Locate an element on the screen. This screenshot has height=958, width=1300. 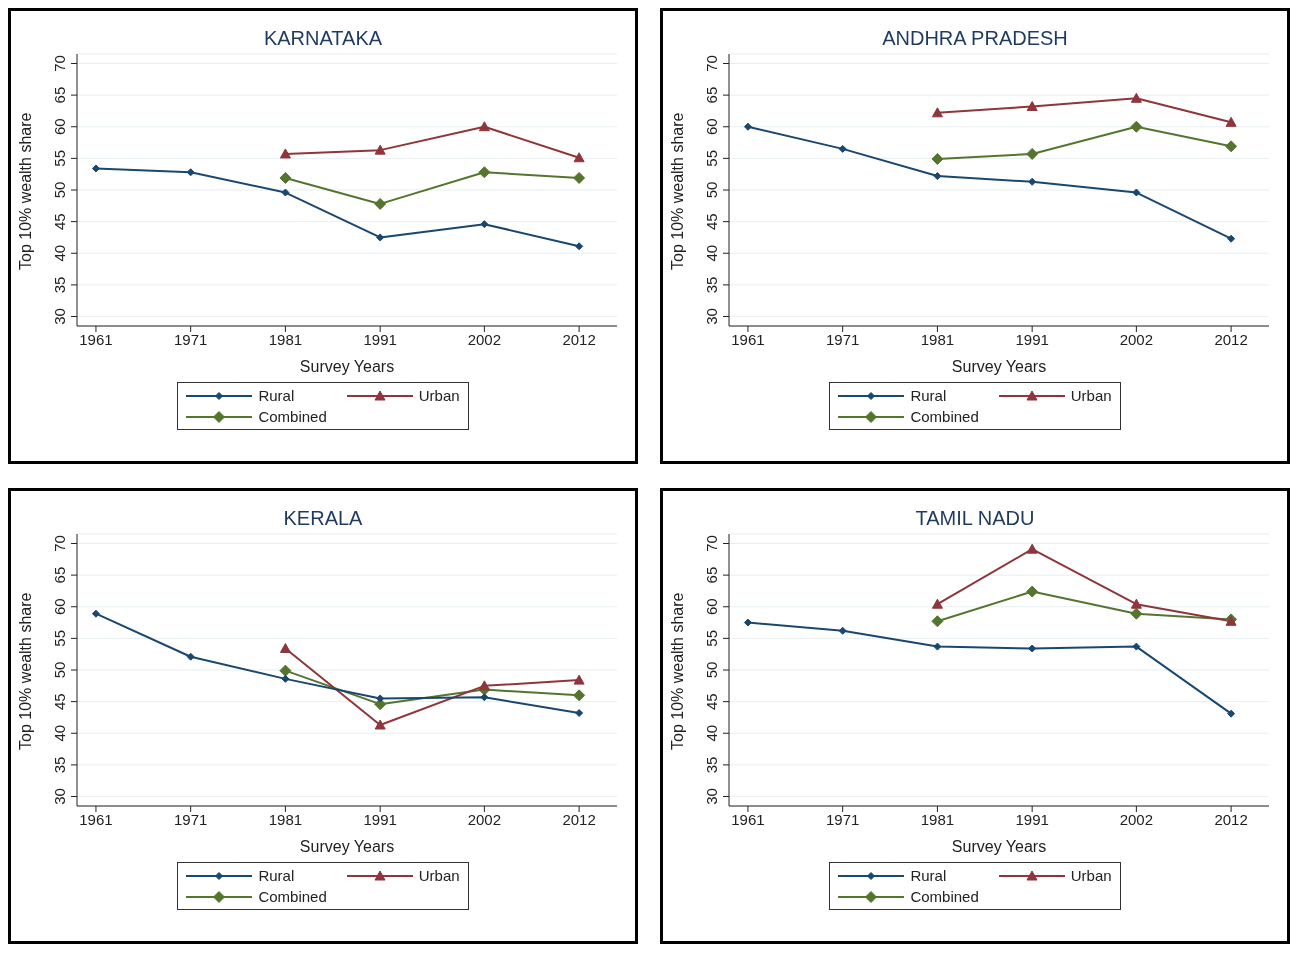
chart-title: KERALA is located at coordinates (323, 518).